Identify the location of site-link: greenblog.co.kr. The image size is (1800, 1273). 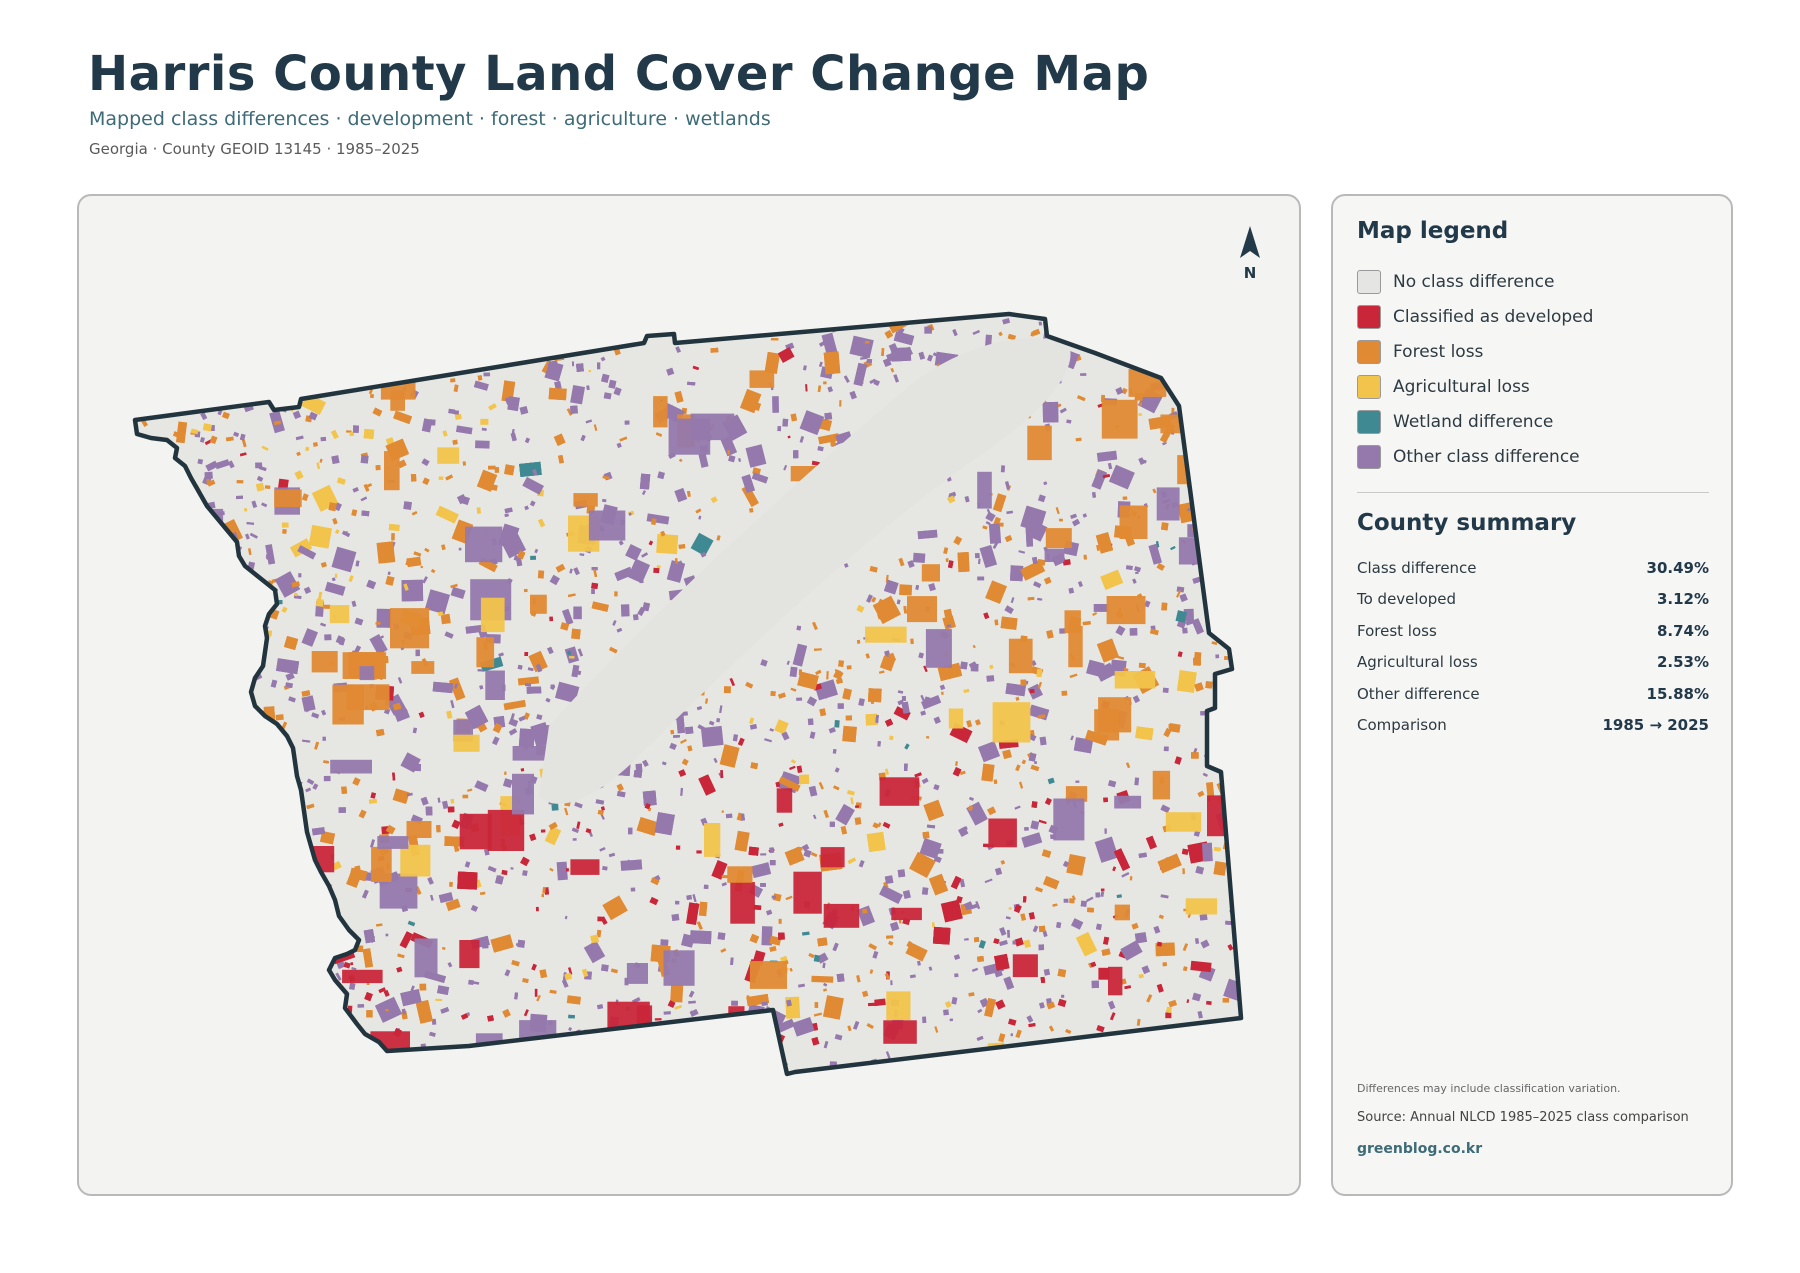
(1420, 1149).